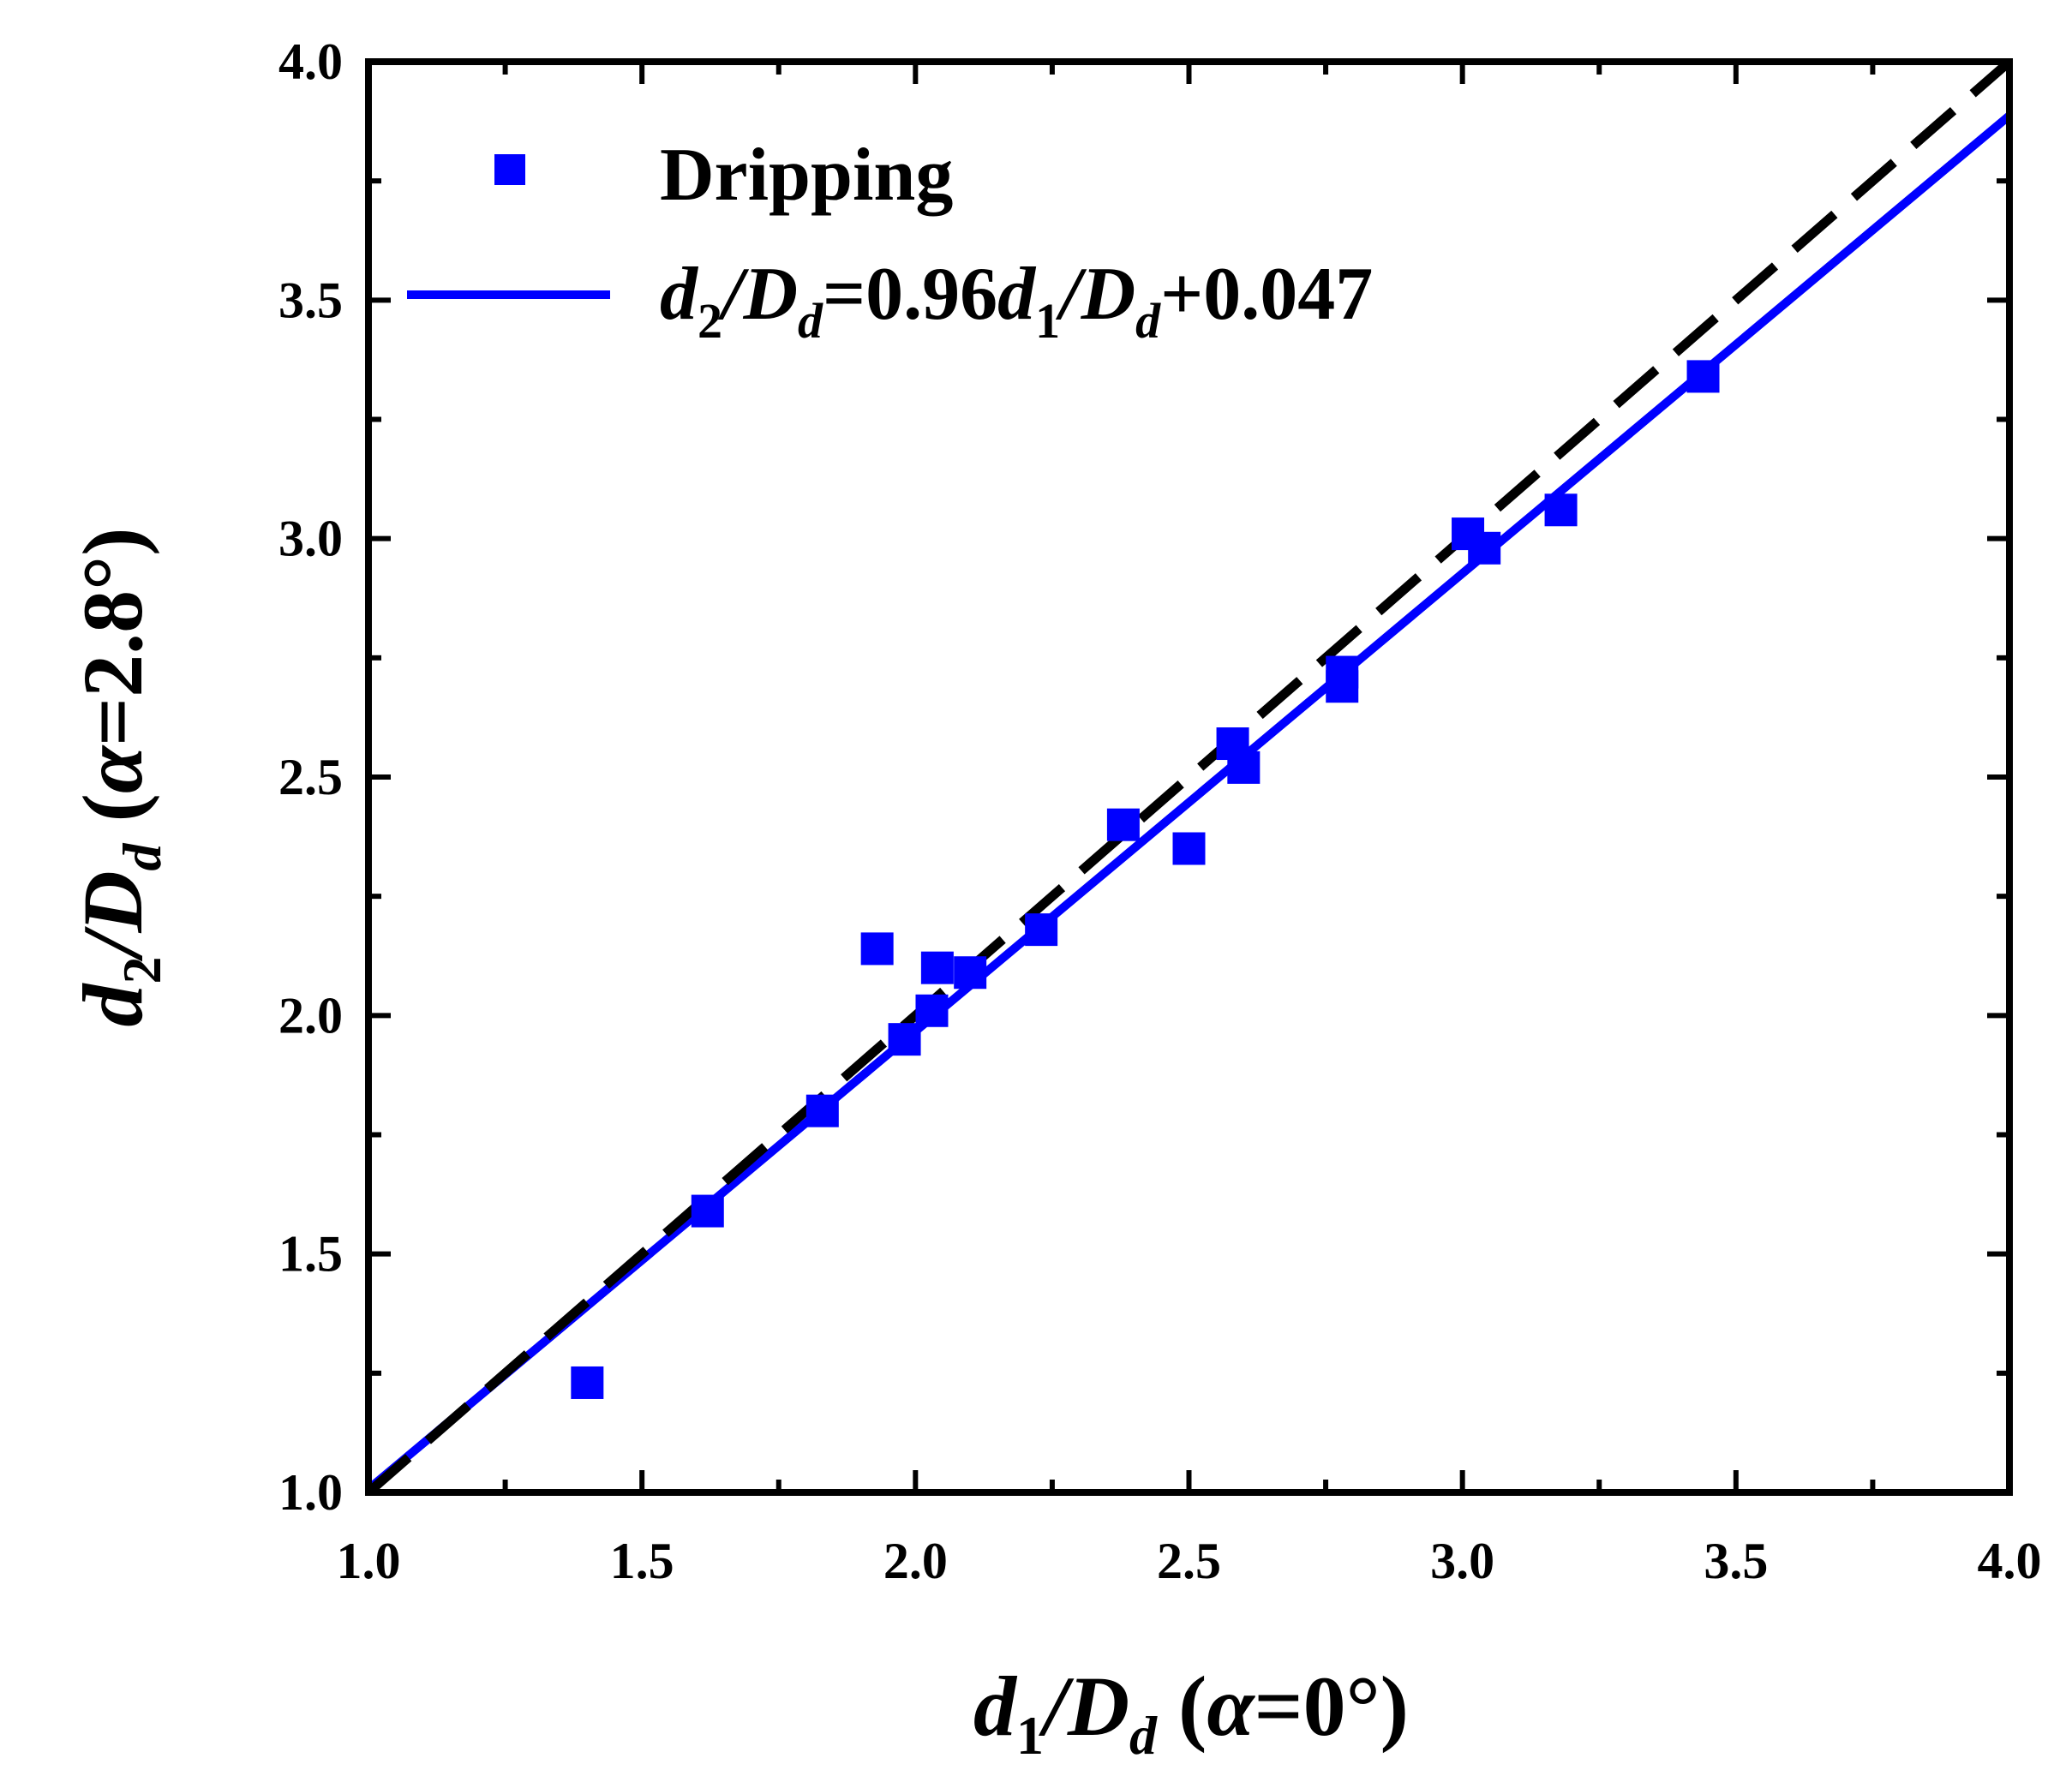 The width and height of the screenshot is (2072, 1776). What do you see at coordinates (1191, 1713) in the screenshot?
I see `x-axis-title: d1/Dd (α=0°)` at bounding box center [1191, 1713].